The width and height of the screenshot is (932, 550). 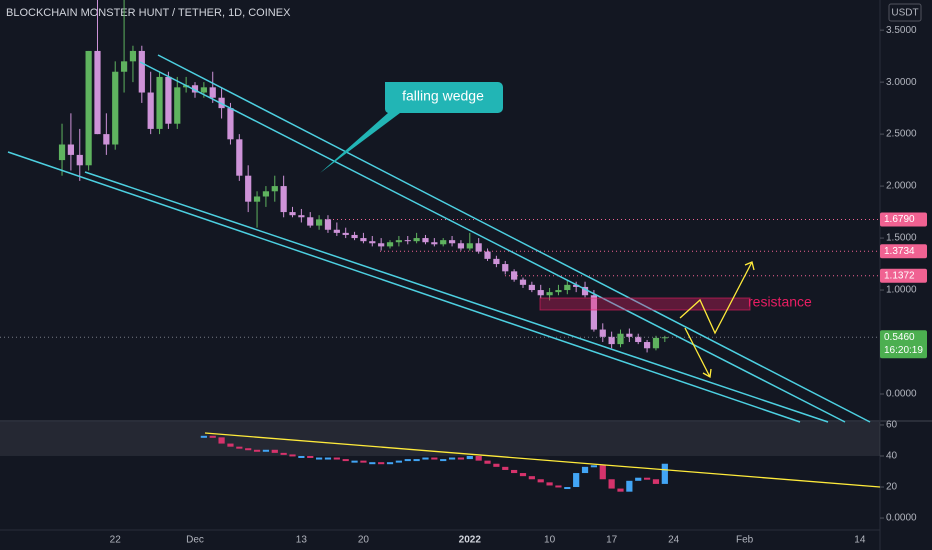 I want to click on x-tick-label: 17, so click(x=612, y=540).